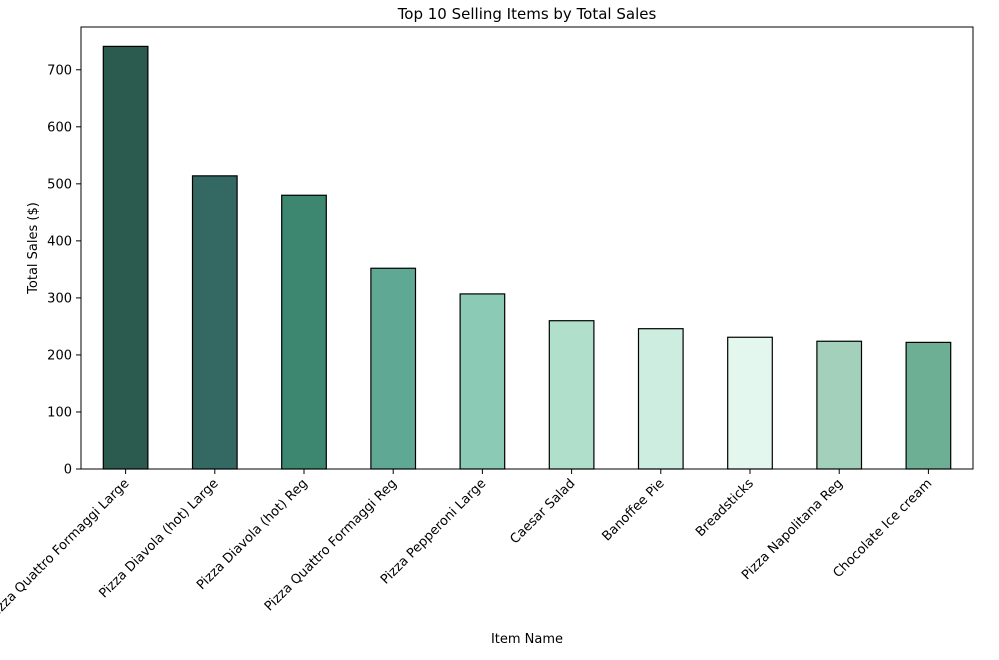 The width and height of the screenshot is (999, 660). What do you see at coordinates (433, 531) in the screenshot?
I see `x-tick-label: Pizza Pepperoni Large` at bounding box center [433, 531].